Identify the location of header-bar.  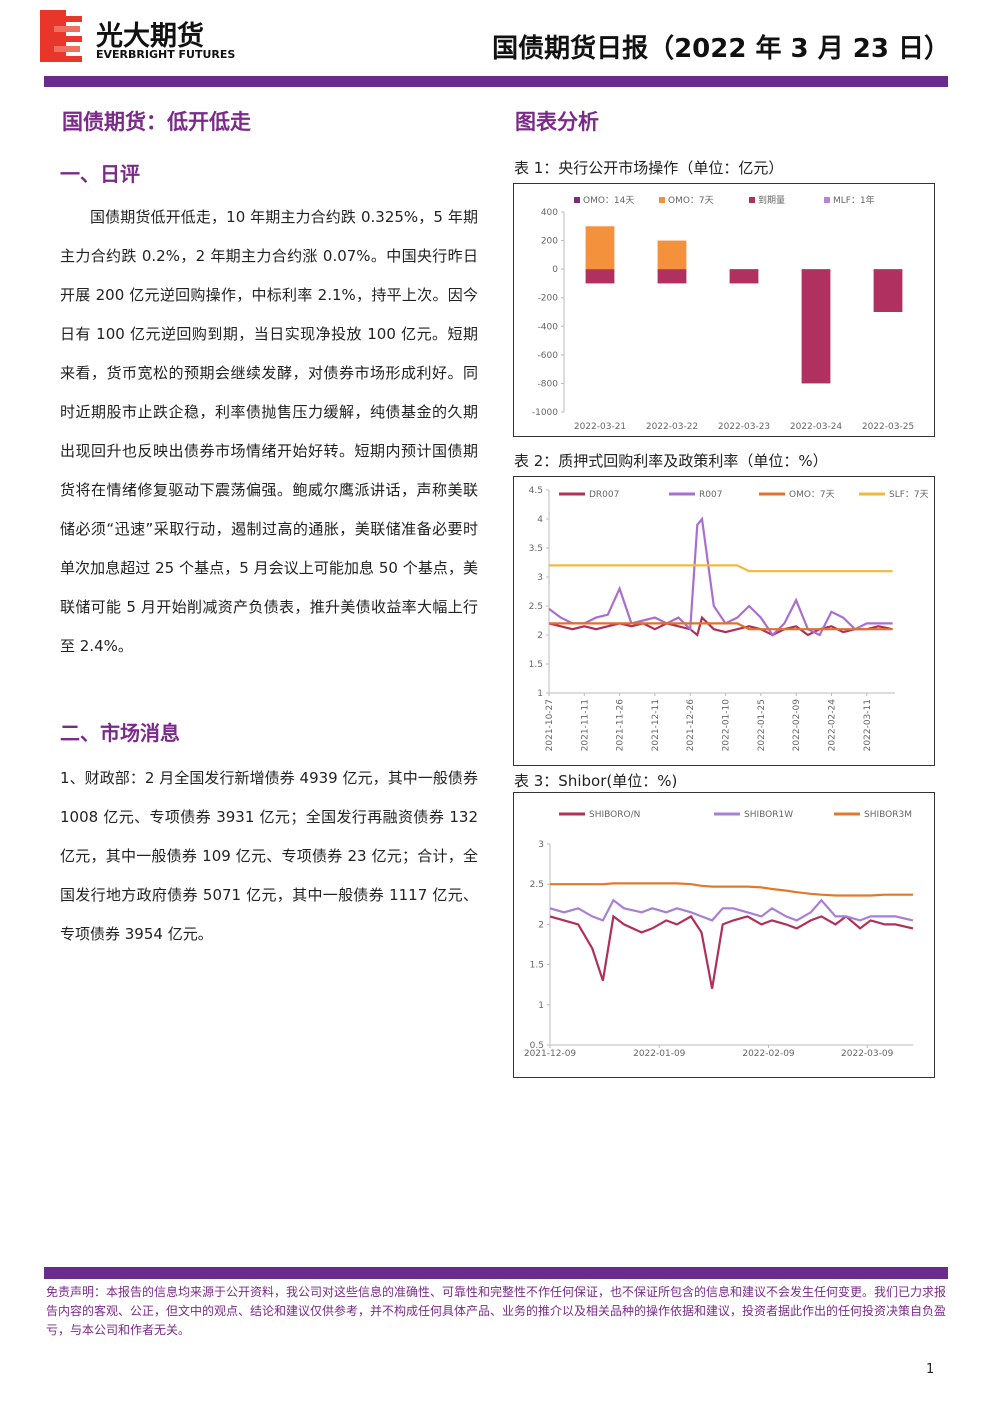
(496, 81).